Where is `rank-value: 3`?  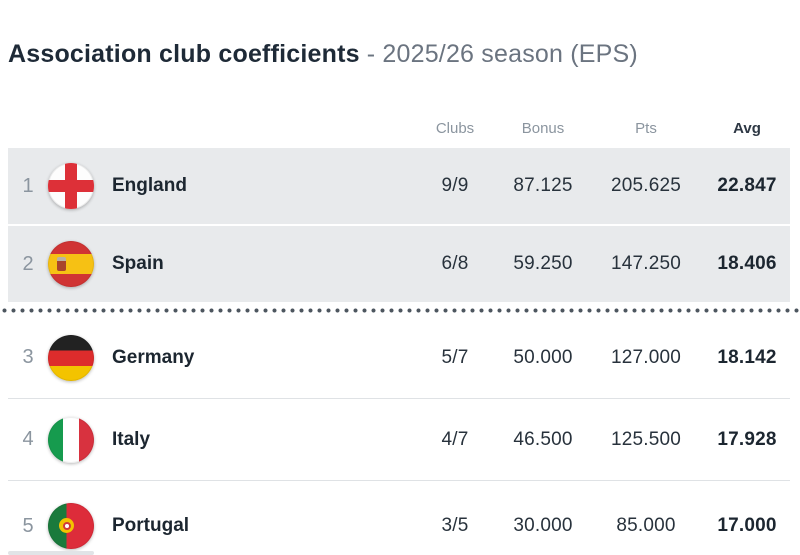 rank-value: 3 is located at coordinates (28, 357).